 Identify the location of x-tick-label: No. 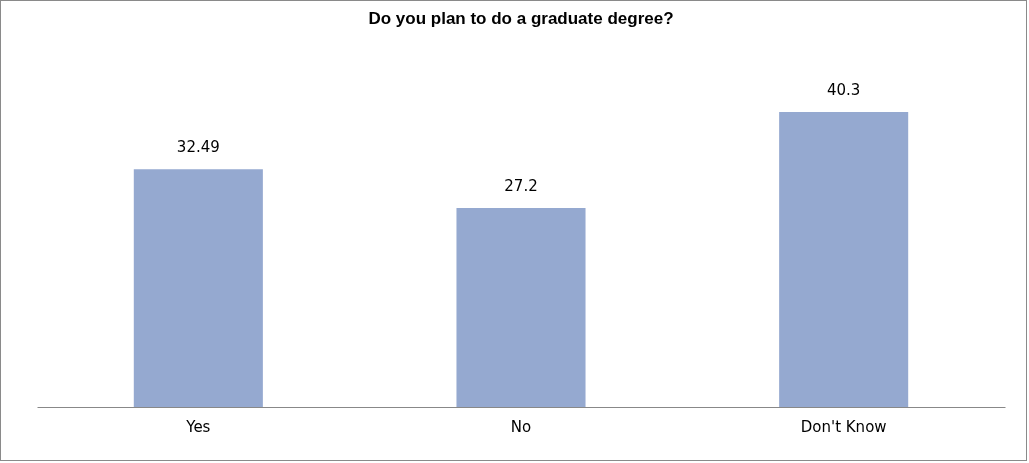
(521, 426).